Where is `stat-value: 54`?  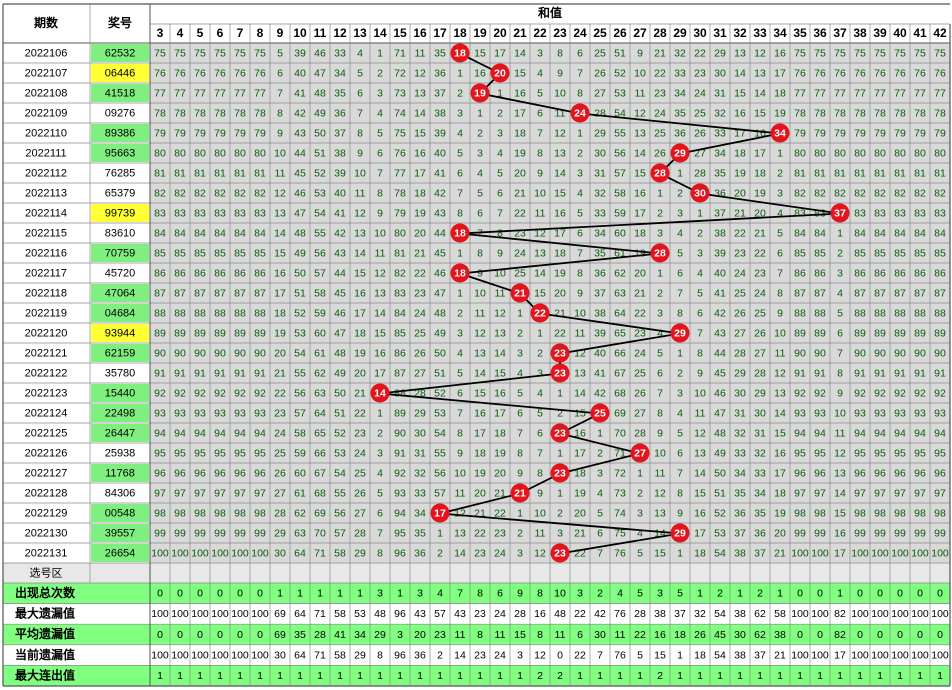
stat-value: 54 is located at coordinates (720, 614).